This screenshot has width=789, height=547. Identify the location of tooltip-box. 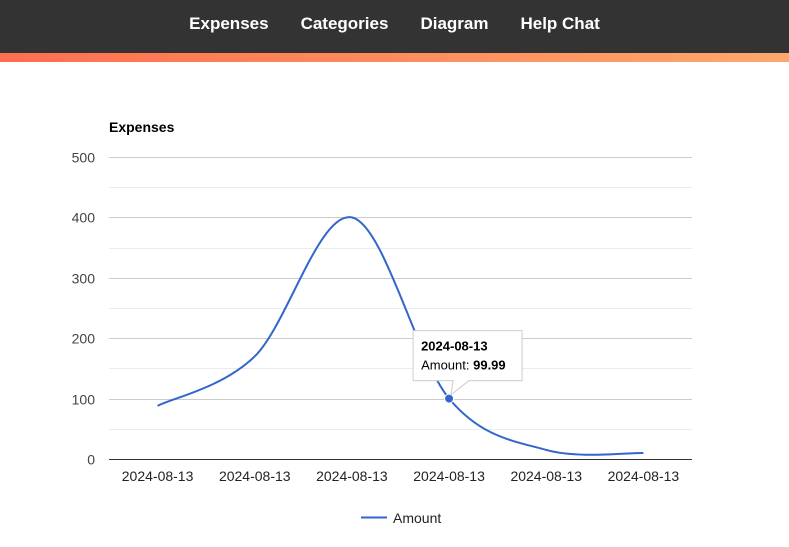
(467, 363).